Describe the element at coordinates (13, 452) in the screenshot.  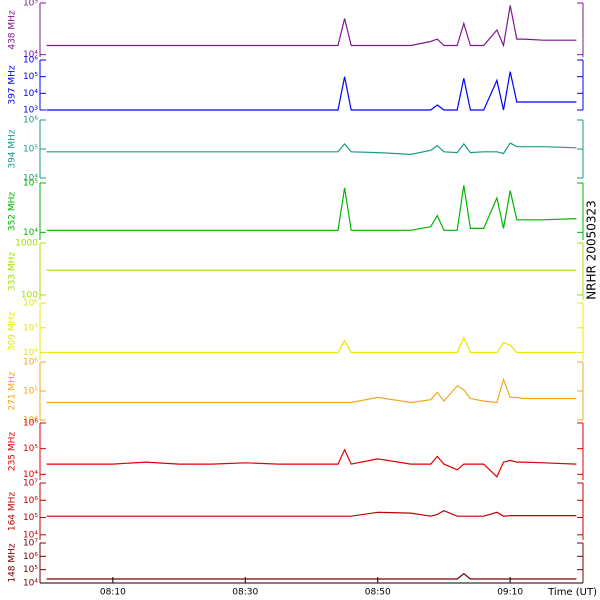
I see `y-axis-label: 235 MHz` at that location.